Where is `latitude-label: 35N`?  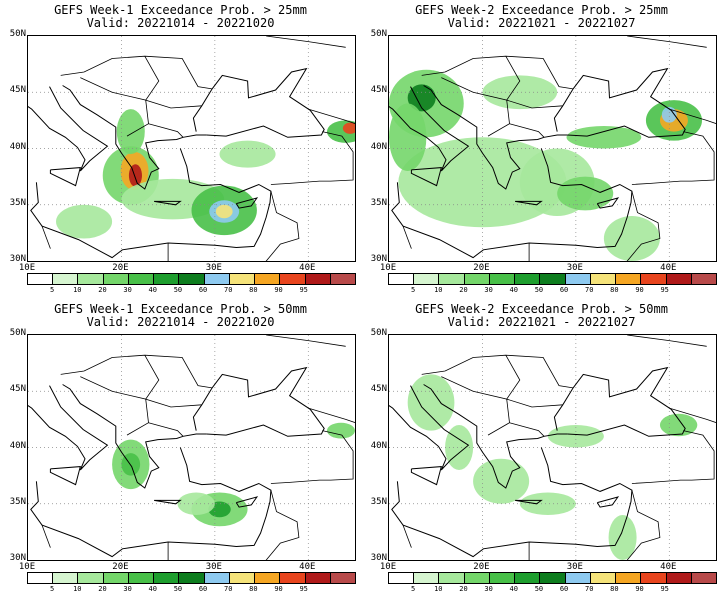 latitude-label: 35N is located at coordinates (17, 202).